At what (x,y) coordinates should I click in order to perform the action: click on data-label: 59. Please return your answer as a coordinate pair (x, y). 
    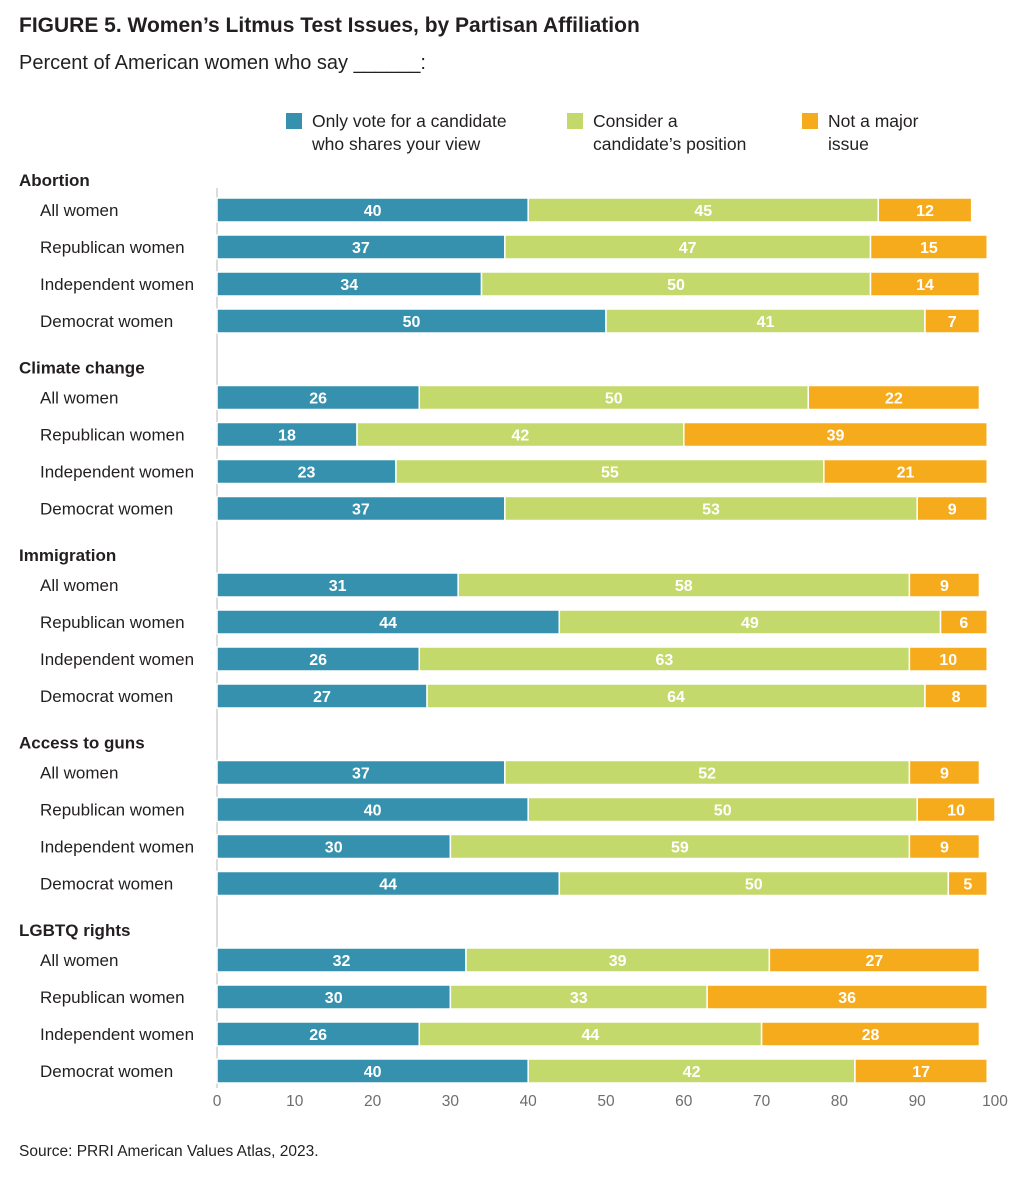
    Looking at the image, I should click on (680, 848).